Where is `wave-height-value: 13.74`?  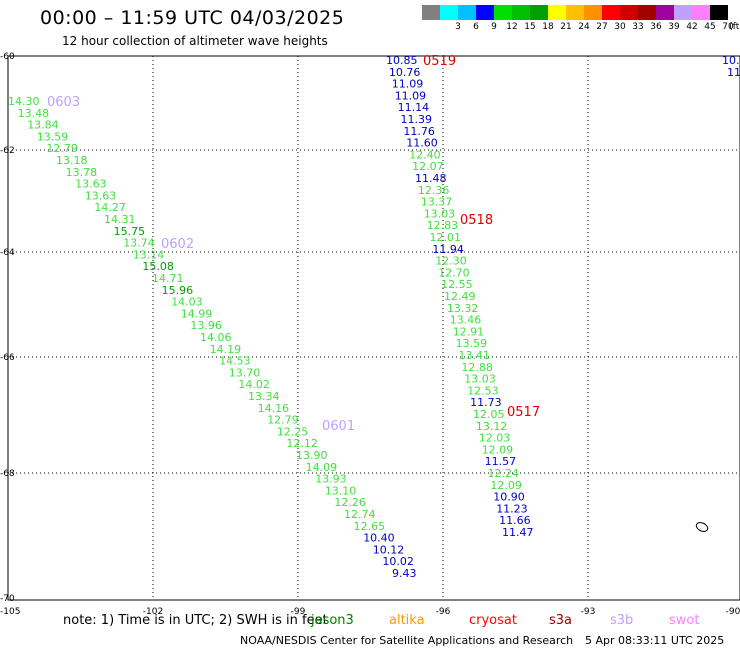
wave-height-value: 13.74 is located at coordinates (139, 243).